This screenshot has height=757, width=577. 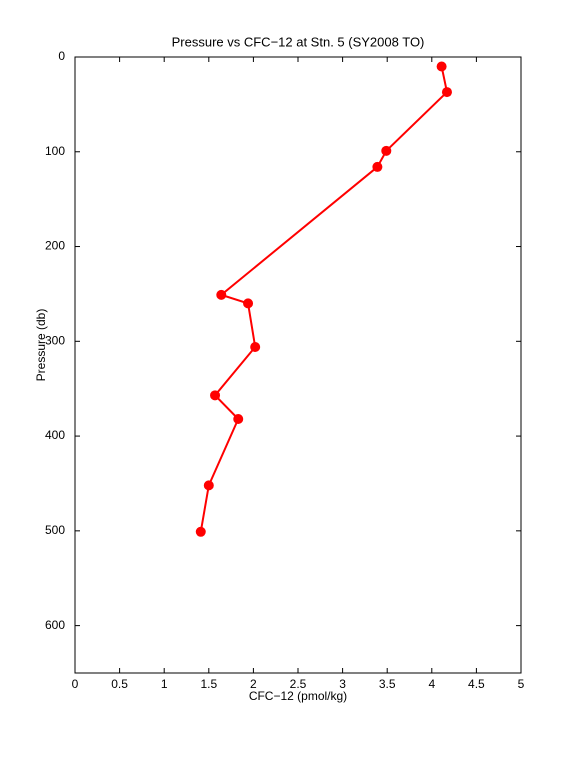 I want to click on x-tick-label: 5, so click(x=521, y=684).